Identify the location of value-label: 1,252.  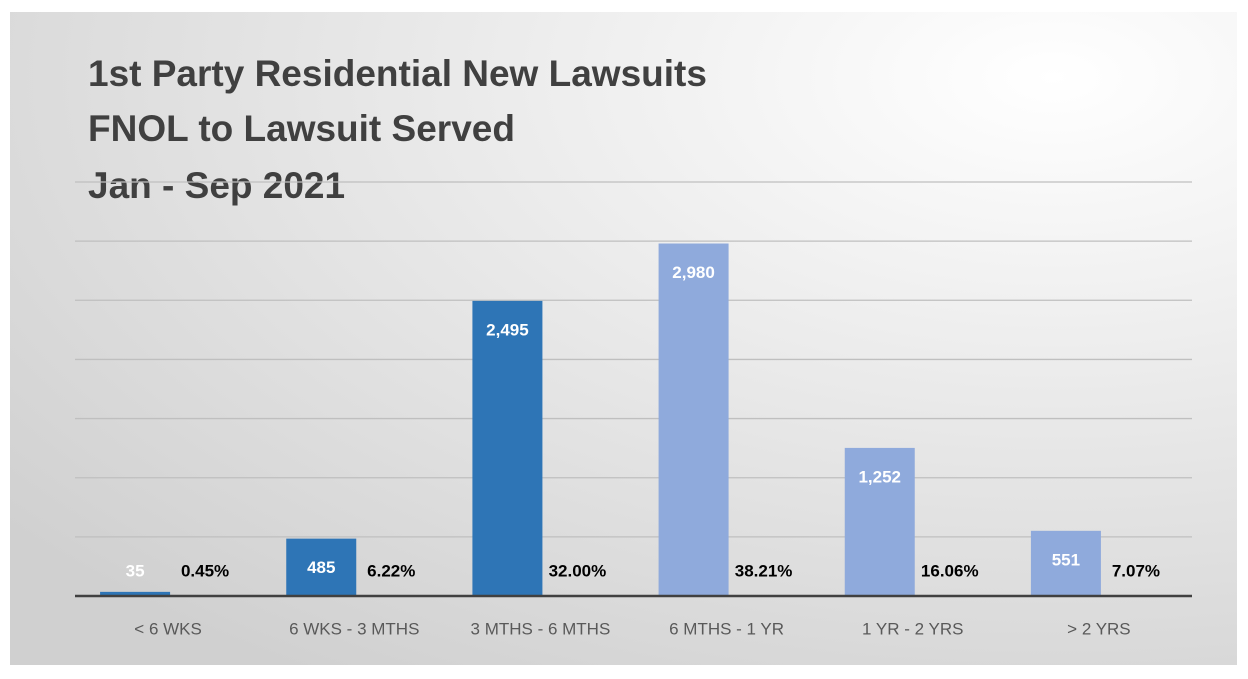
(879, 476).